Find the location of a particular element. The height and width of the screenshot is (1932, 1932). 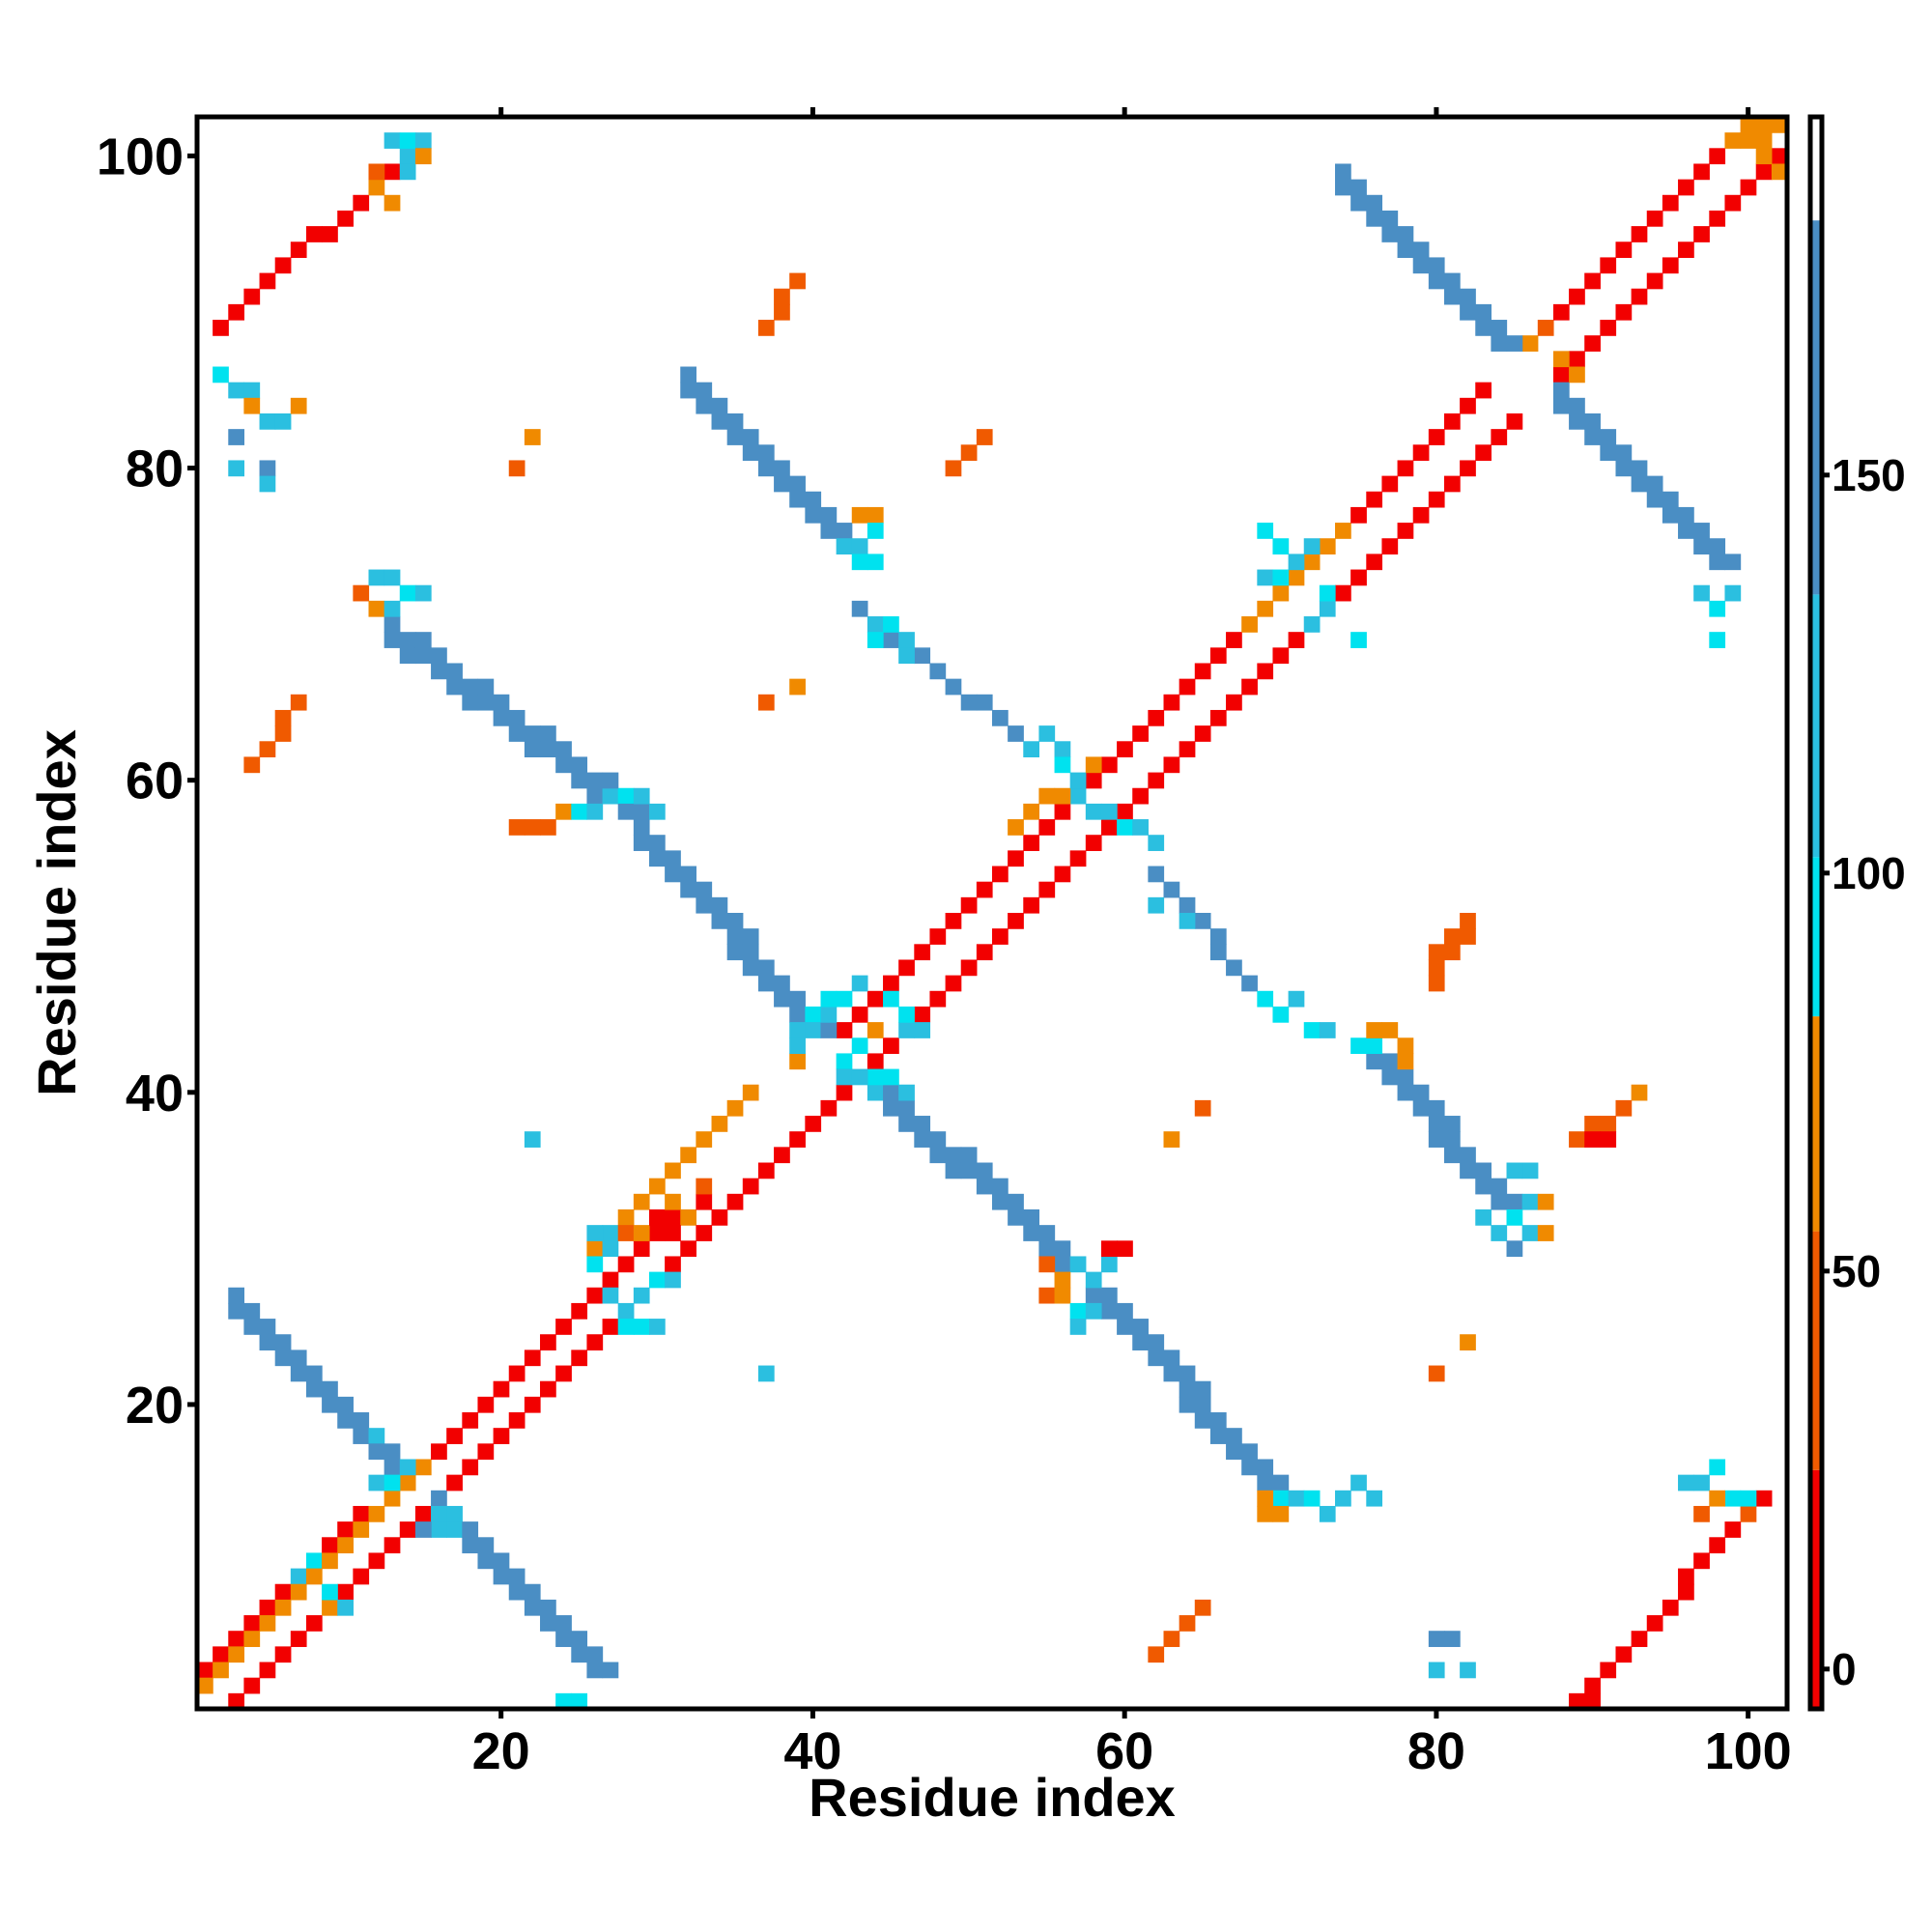

colorbar: 0 50 100 150 is located at coordinates (1856, 913).